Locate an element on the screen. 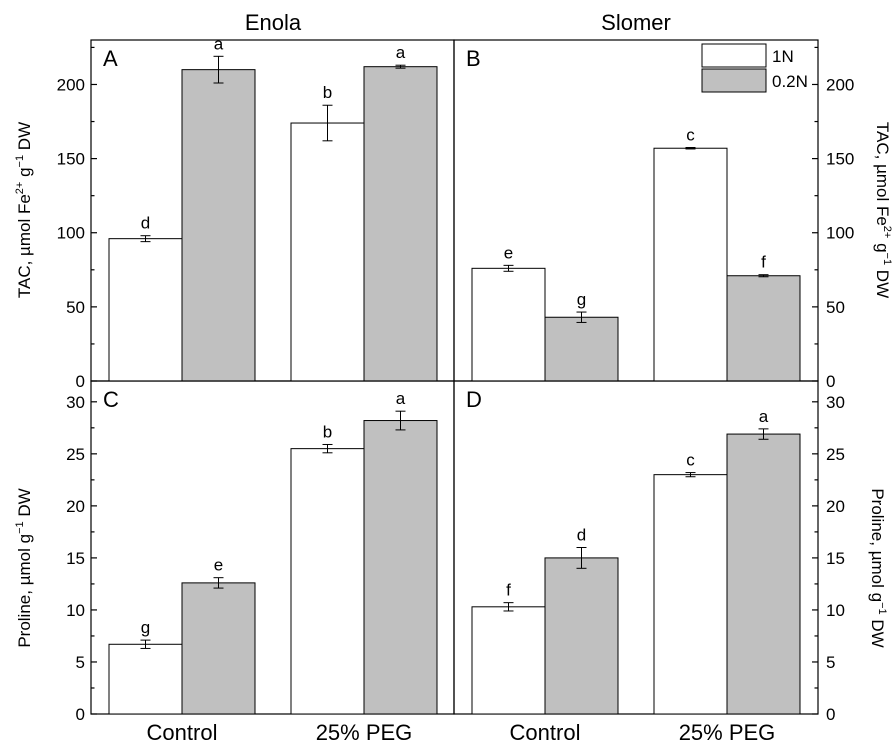  significance-letter-a-1n-25-peg: b is located at coordinates (327, 92).